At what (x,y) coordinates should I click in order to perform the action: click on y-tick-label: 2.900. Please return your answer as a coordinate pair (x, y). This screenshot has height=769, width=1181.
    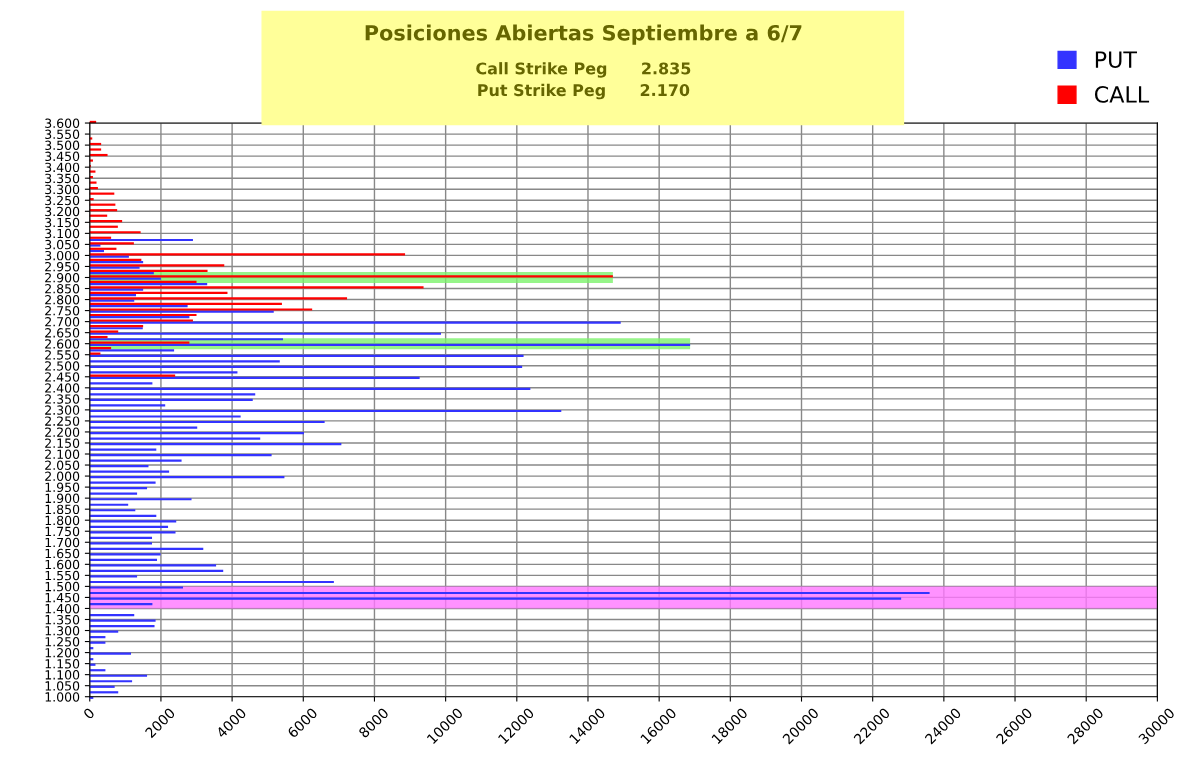
    Looking at the image, I should click on (62, 277).